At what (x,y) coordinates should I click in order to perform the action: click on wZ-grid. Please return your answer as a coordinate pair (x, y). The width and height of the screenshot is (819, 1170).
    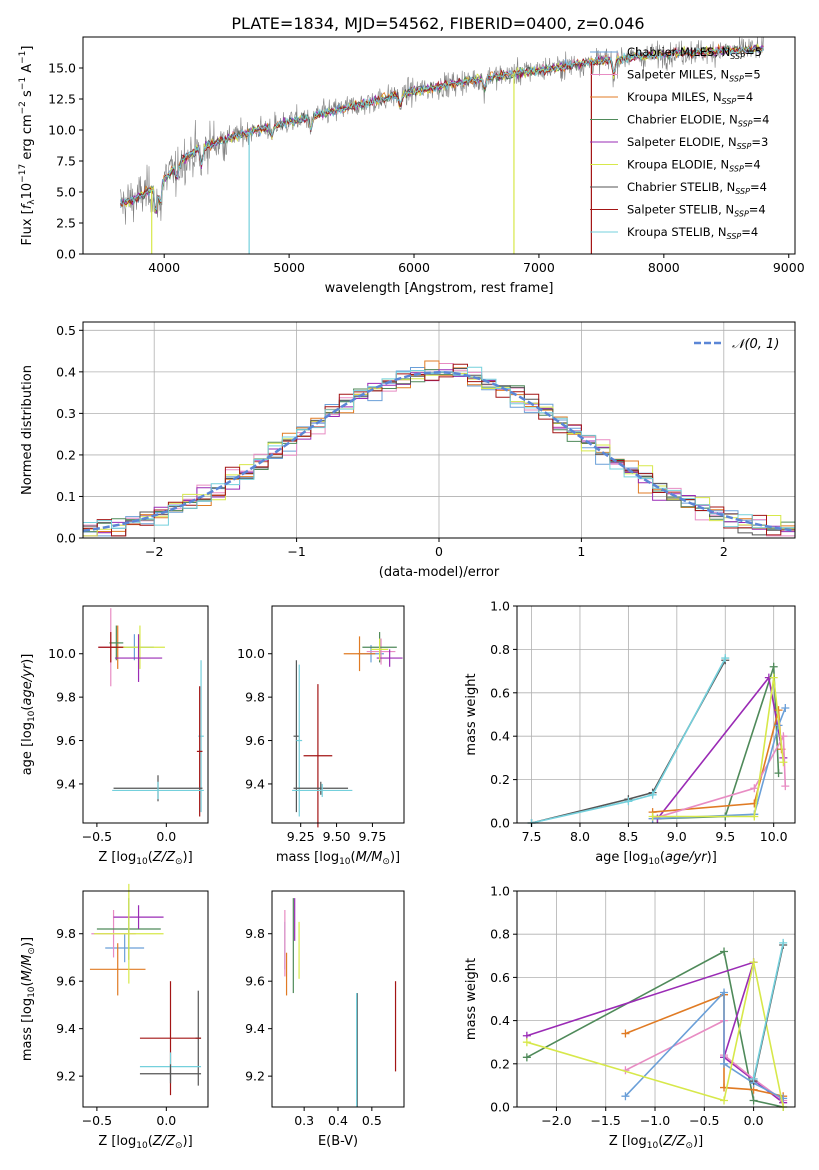
    Looking at the image, I should click on (656, 999).